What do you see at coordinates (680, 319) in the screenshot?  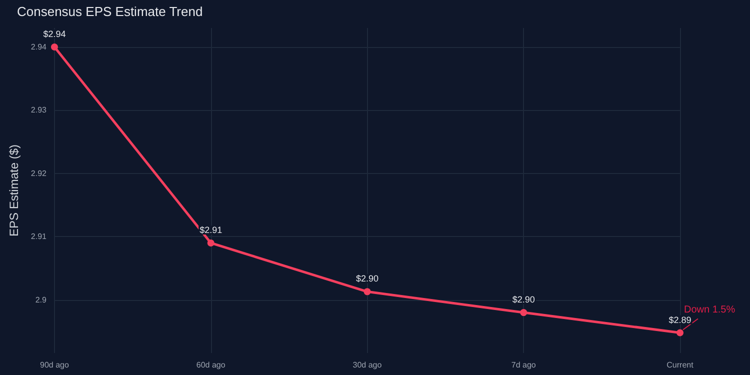 I see `data-label: $2.89` at bounding box center [680, 319].